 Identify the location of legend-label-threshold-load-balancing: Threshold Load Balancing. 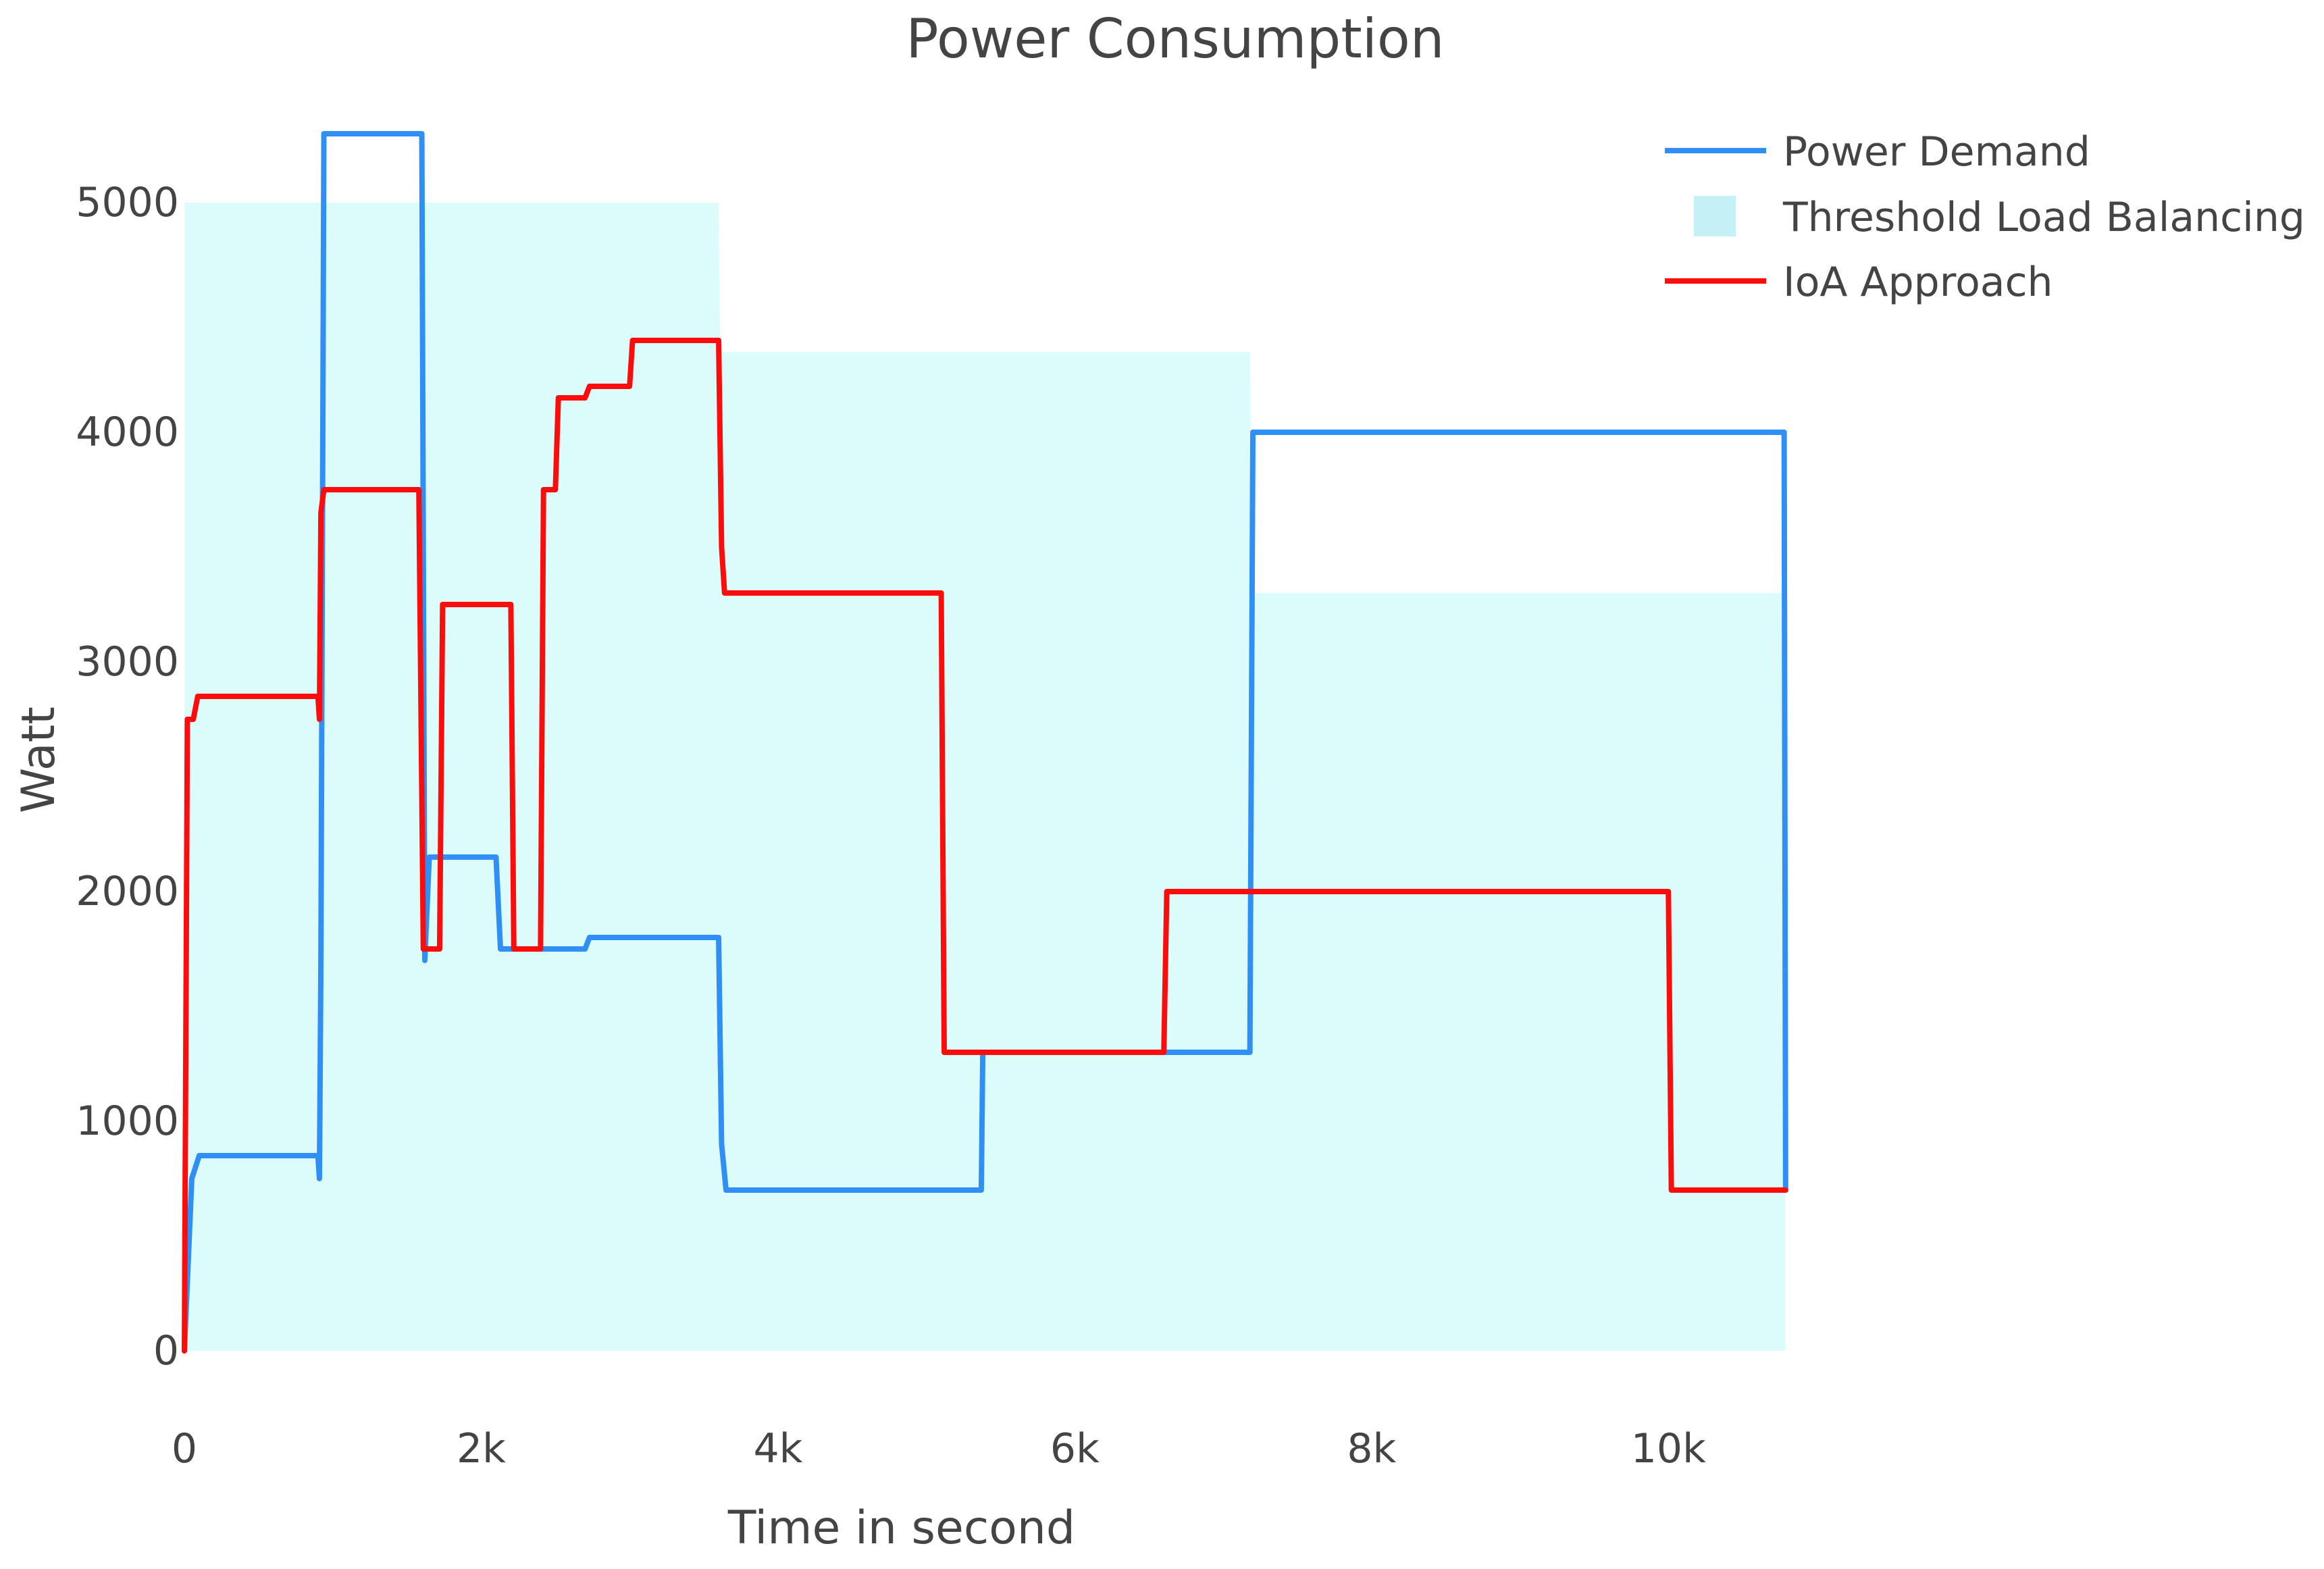
(2044, 217).